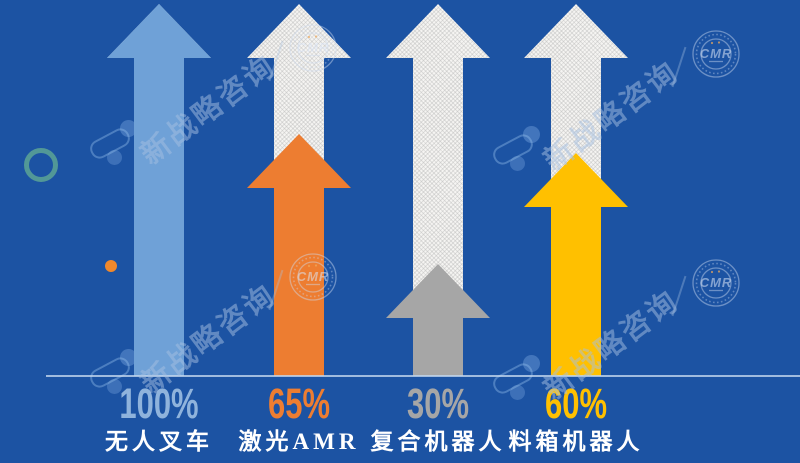 The image size is (800, 463). I want to click on bar-category-label: 无人叉车, so click(159, 441).